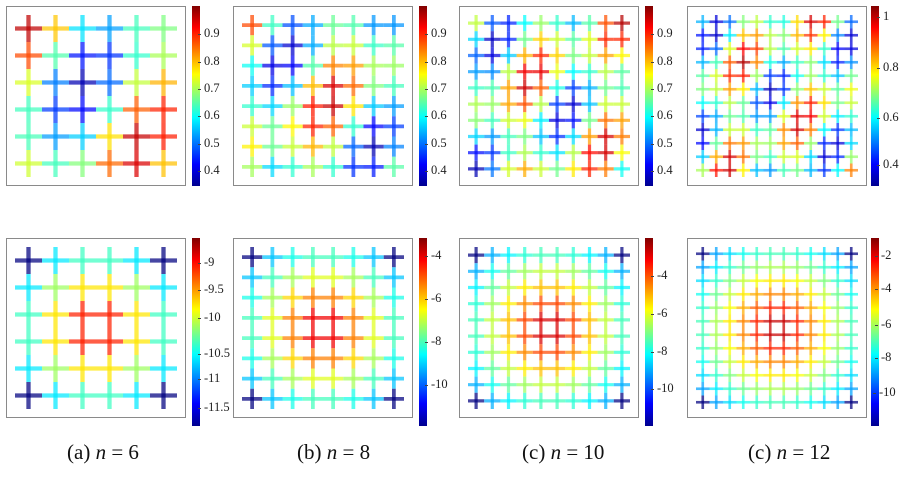 This screenshot has width=905, height=495. Describe the element at coordinates (549, 96) in the screenshot. I see `grid-plot-top-c10` at that location.